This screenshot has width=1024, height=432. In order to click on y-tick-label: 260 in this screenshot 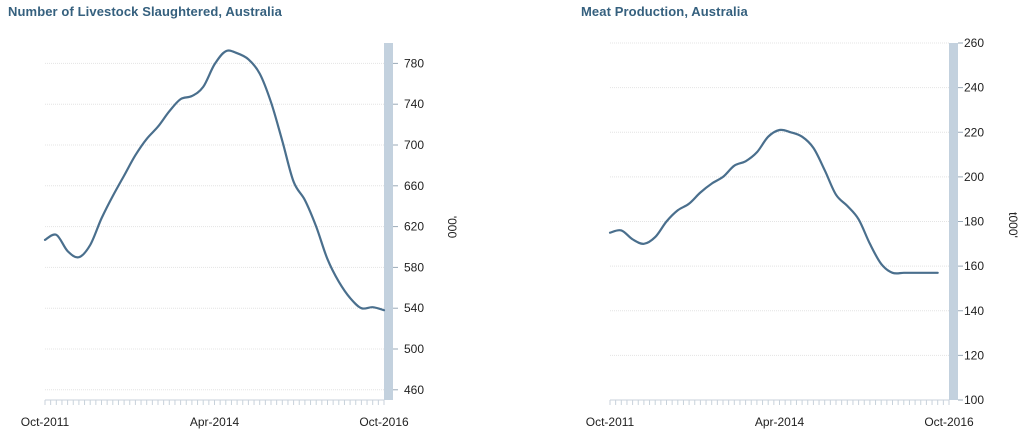, I will do `click(974, 43)`.